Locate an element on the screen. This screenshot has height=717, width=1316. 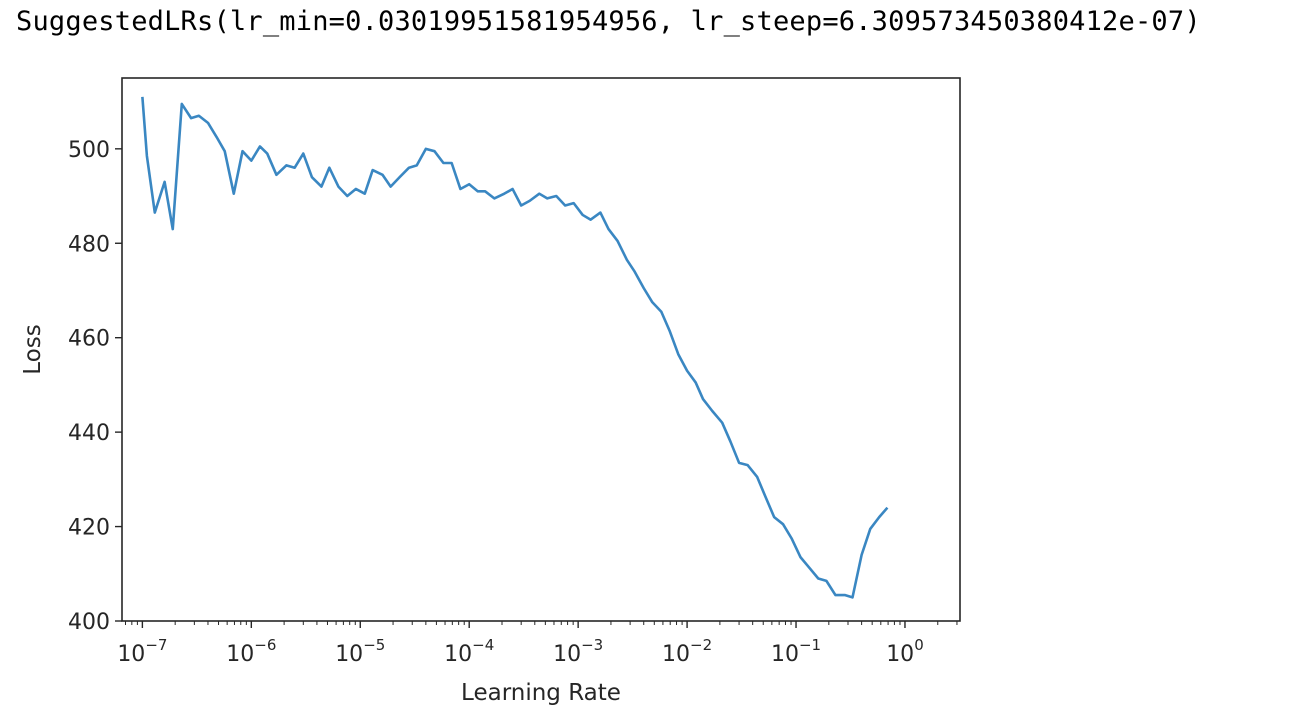
x-tick-label: 10⁻¹ is located at coordinates (796, 651).